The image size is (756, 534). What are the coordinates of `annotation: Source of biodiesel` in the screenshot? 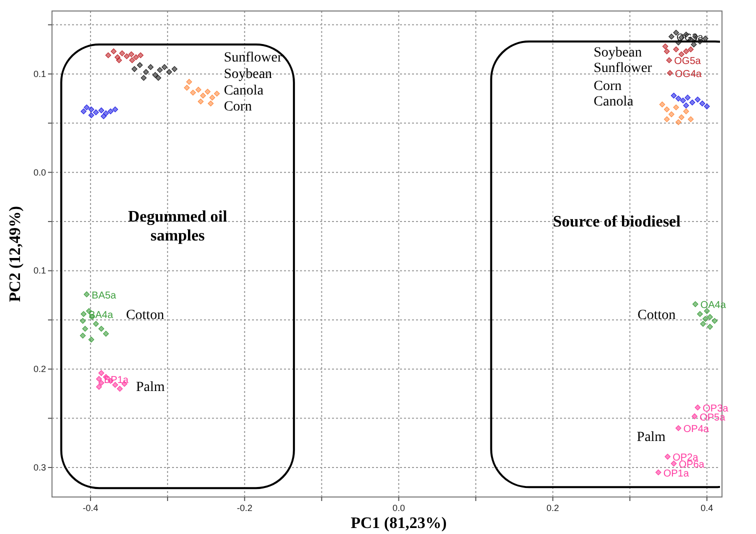 It's located at (617, 222).